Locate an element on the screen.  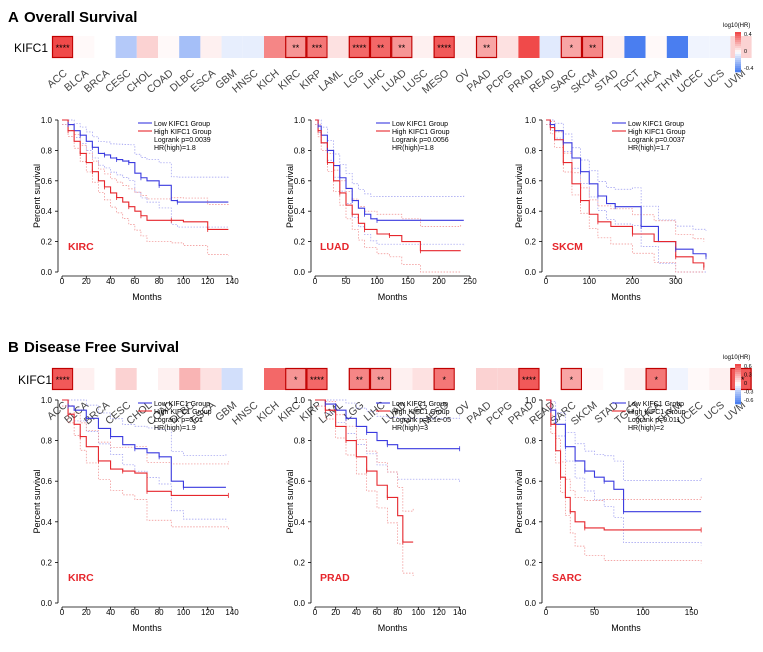
x-tick-label: 150 is located at coordinates (692, 612).